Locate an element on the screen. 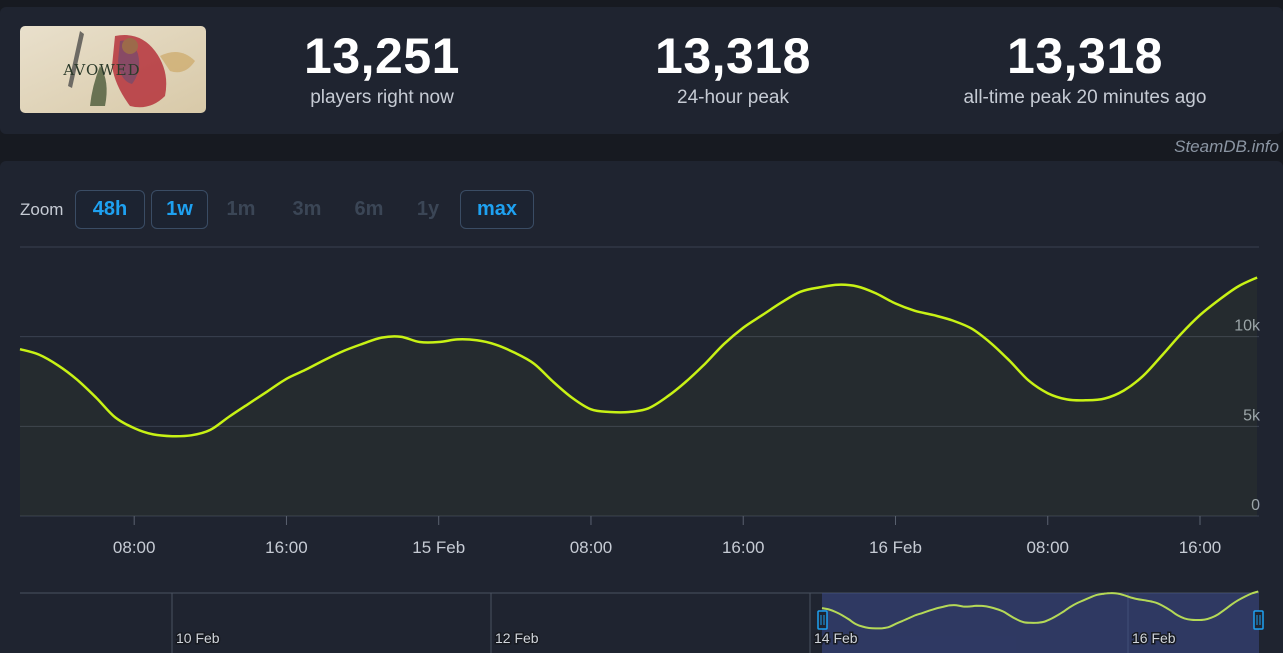 The image size is (1283, 653). x-tick-label: 16 Feb is located at coordinates (895, 547).